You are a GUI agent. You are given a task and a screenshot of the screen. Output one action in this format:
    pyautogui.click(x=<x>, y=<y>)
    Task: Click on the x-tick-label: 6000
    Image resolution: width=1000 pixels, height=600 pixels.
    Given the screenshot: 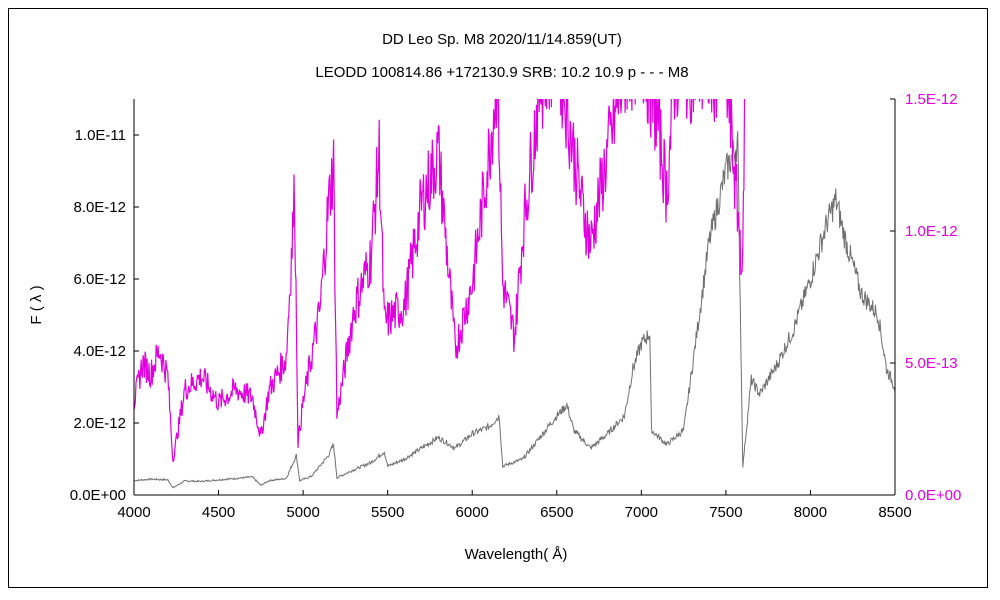 What is the action you would take?
    pyautogui.click(x=472, y=512)
    